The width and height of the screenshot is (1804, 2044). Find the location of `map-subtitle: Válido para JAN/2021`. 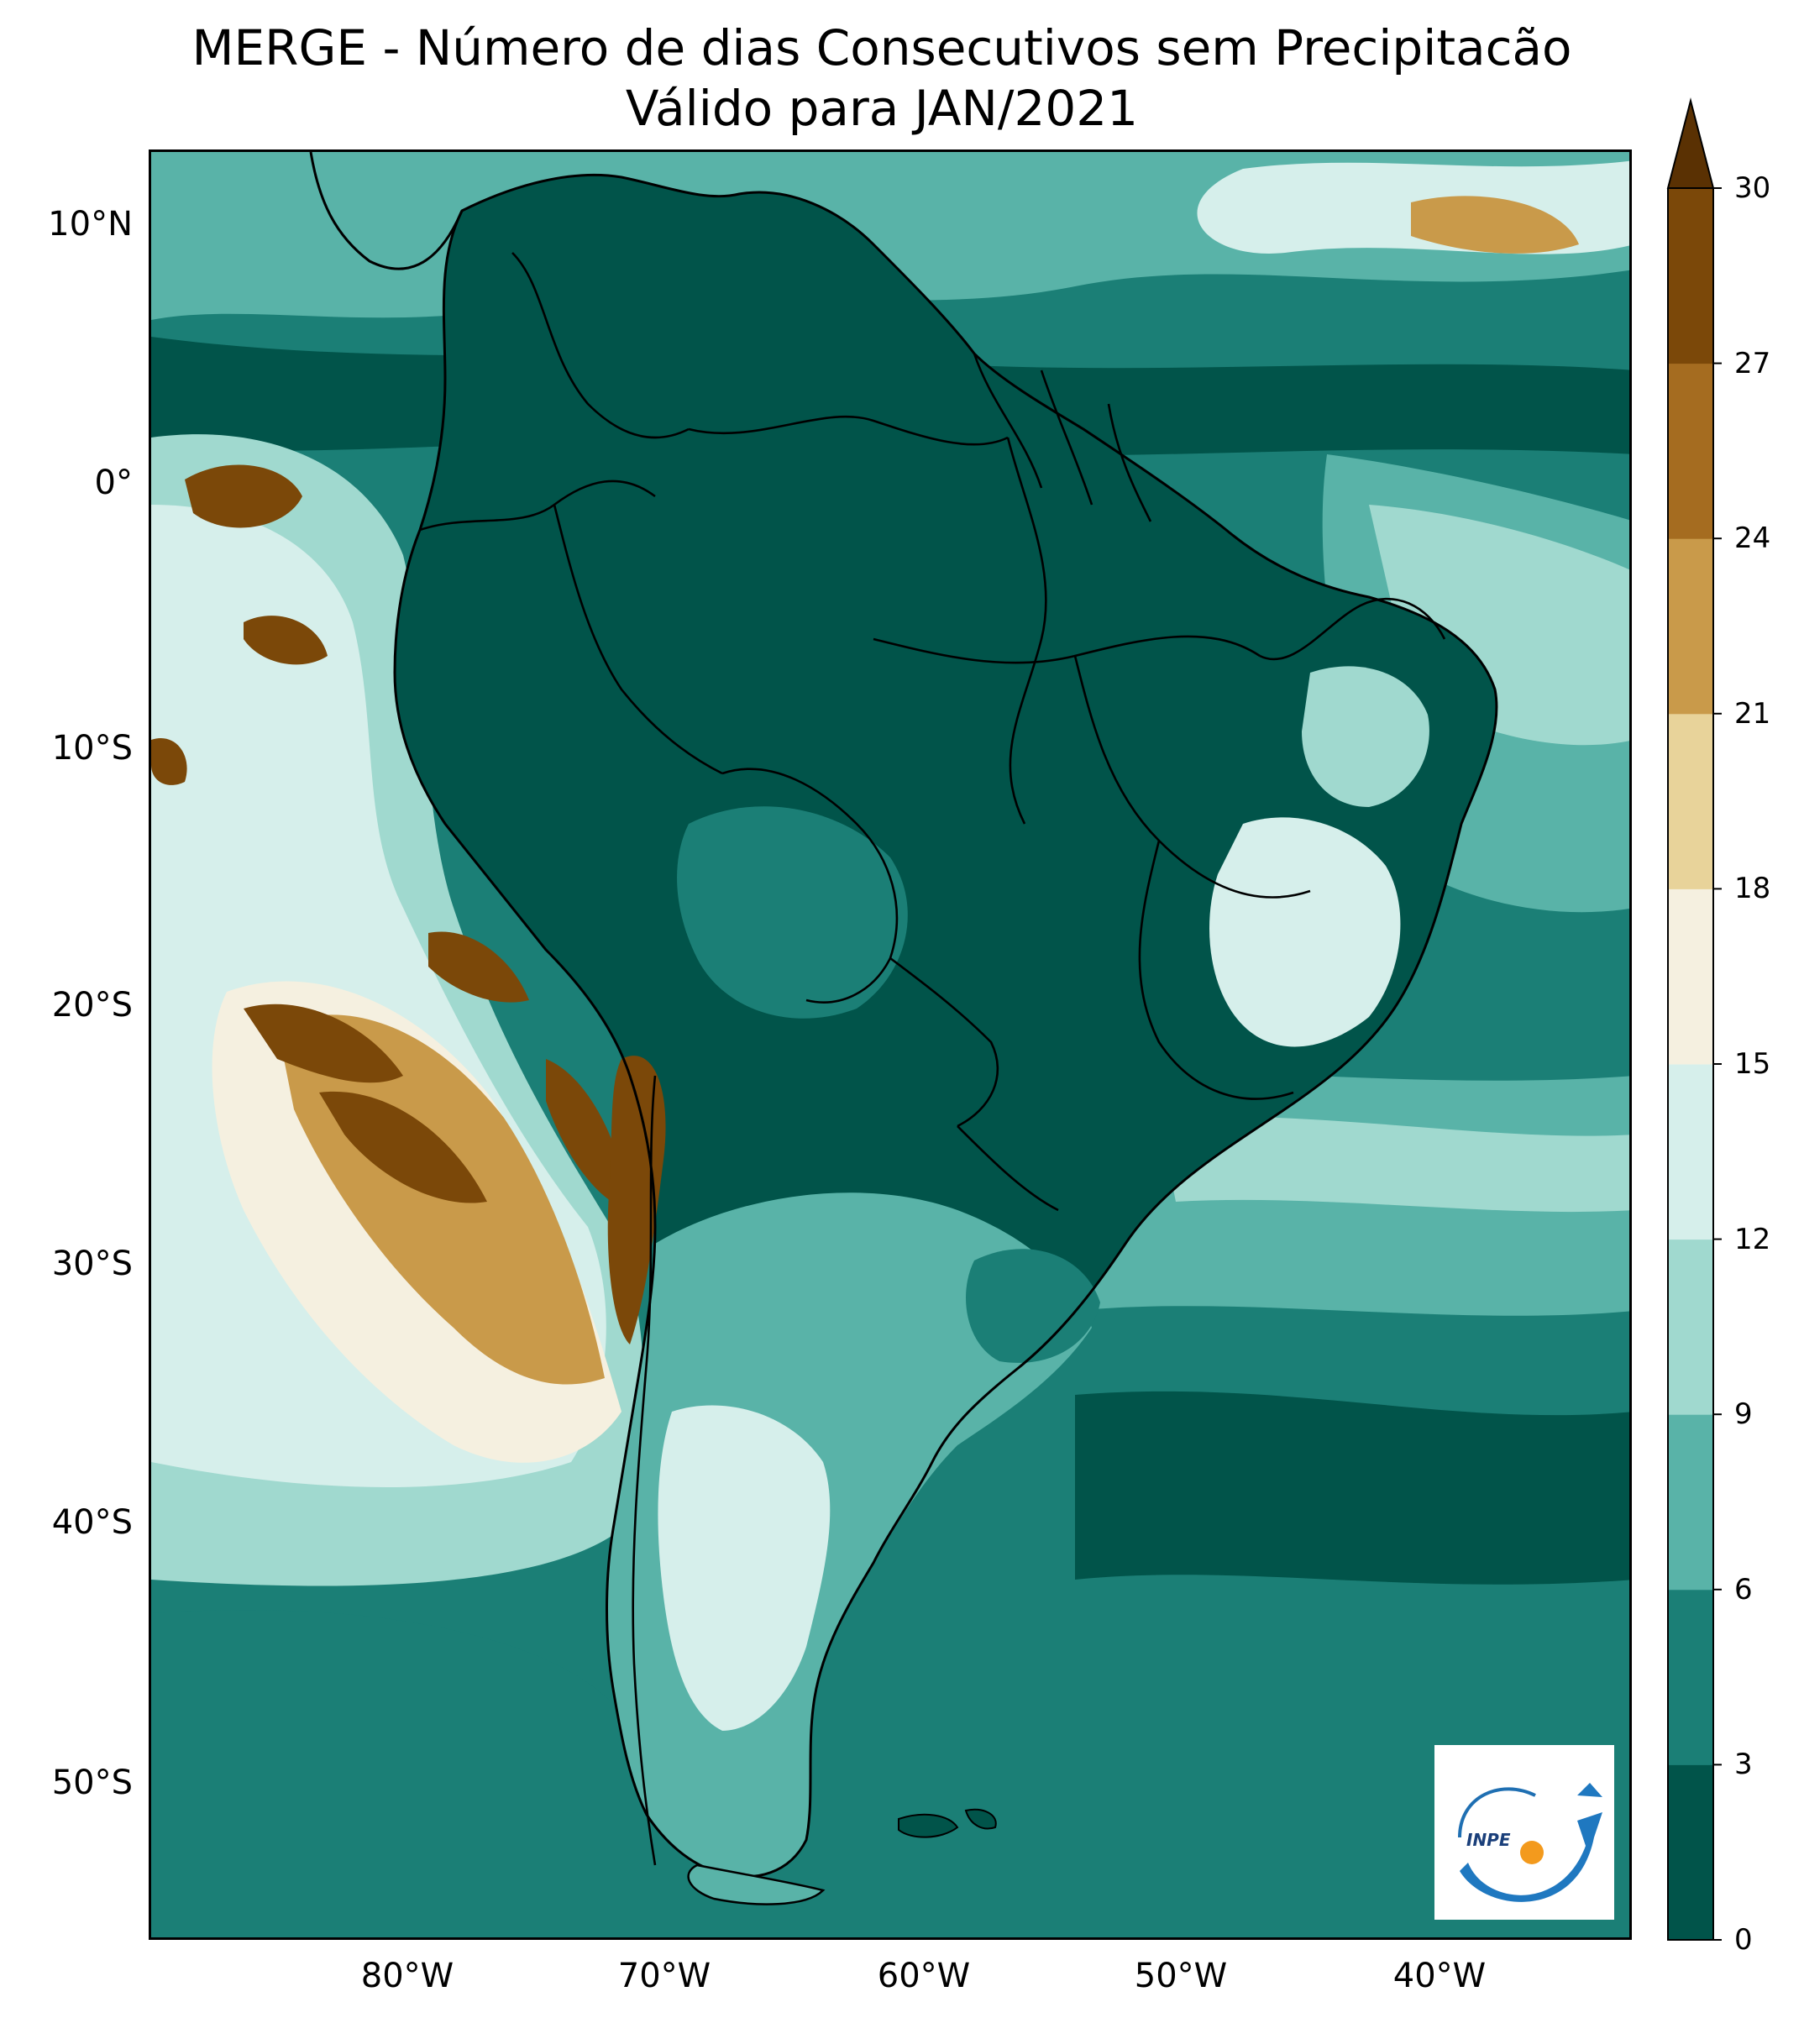

map-subtitle: Válido para JAN/2021 is located at coordinates (882, 108).